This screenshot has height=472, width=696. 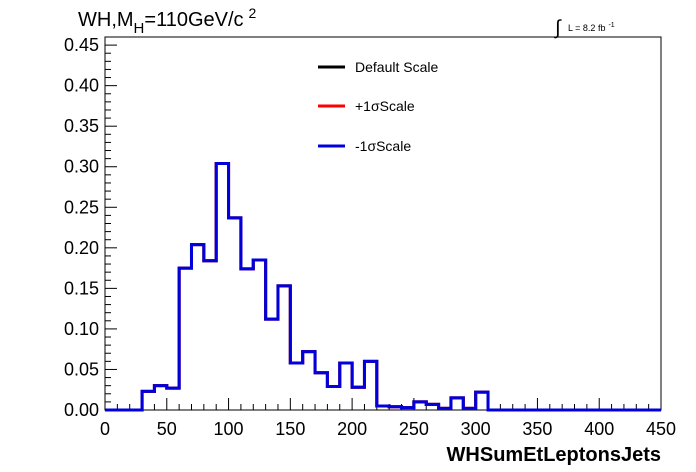 I want to click on chart-title-superscript: 2, so click(x=253, y=13).